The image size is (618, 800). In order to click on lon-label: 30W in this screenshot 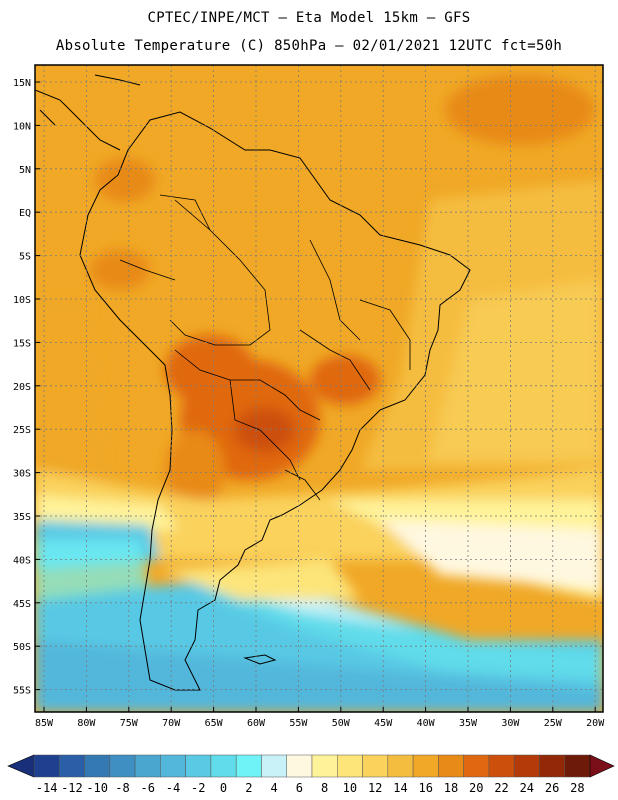, I will do `click(510, 723)`.